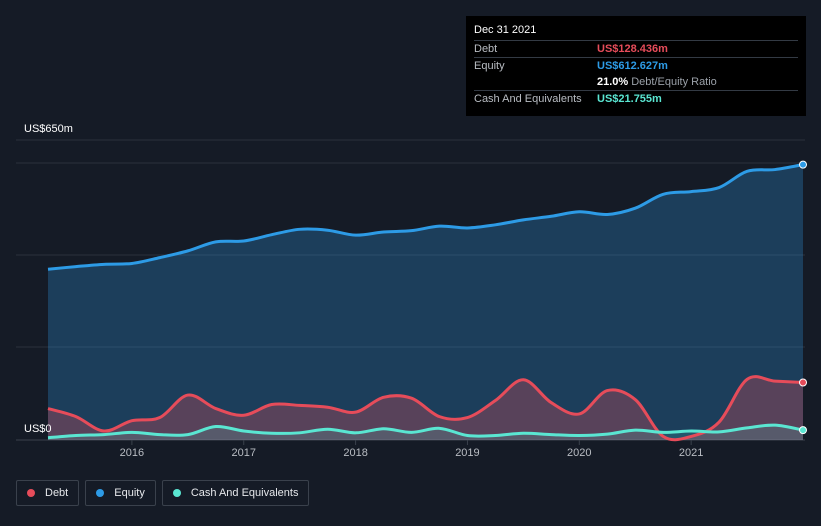 Image resolution: width=821 pixels, height=526 pixels. Describe the element at coordinates (244, 493) in the screenshot. I see `legend-cash-label: Cash And Equivalents` at that location.